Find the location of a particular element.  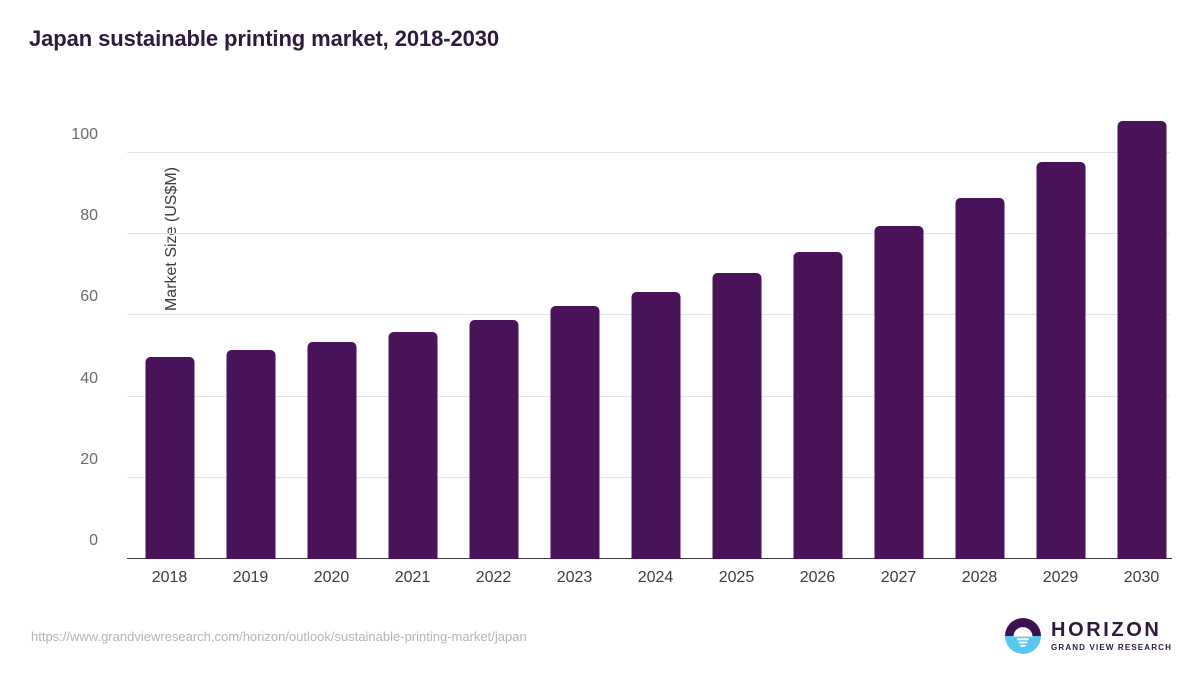

horizon-logo: HORIZON GRAND VIEW RESEARCH is located at coordinates (1088, 636).